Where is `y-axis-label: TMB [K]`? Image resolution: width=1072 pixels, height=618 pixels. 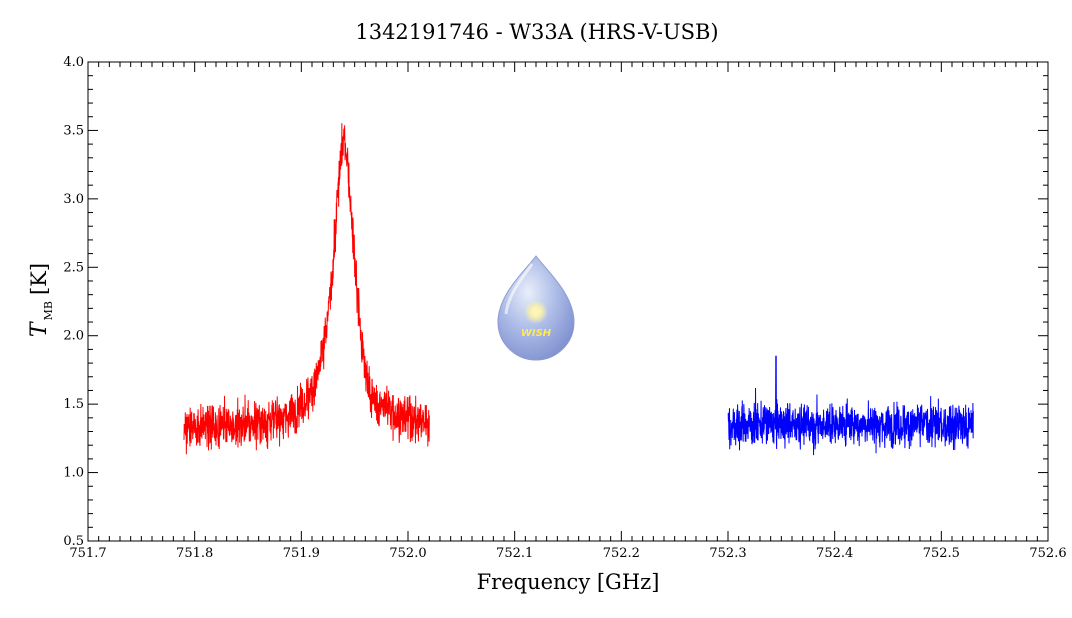
y-axis-label: TMB [K] is located at coordinates (41, 300).